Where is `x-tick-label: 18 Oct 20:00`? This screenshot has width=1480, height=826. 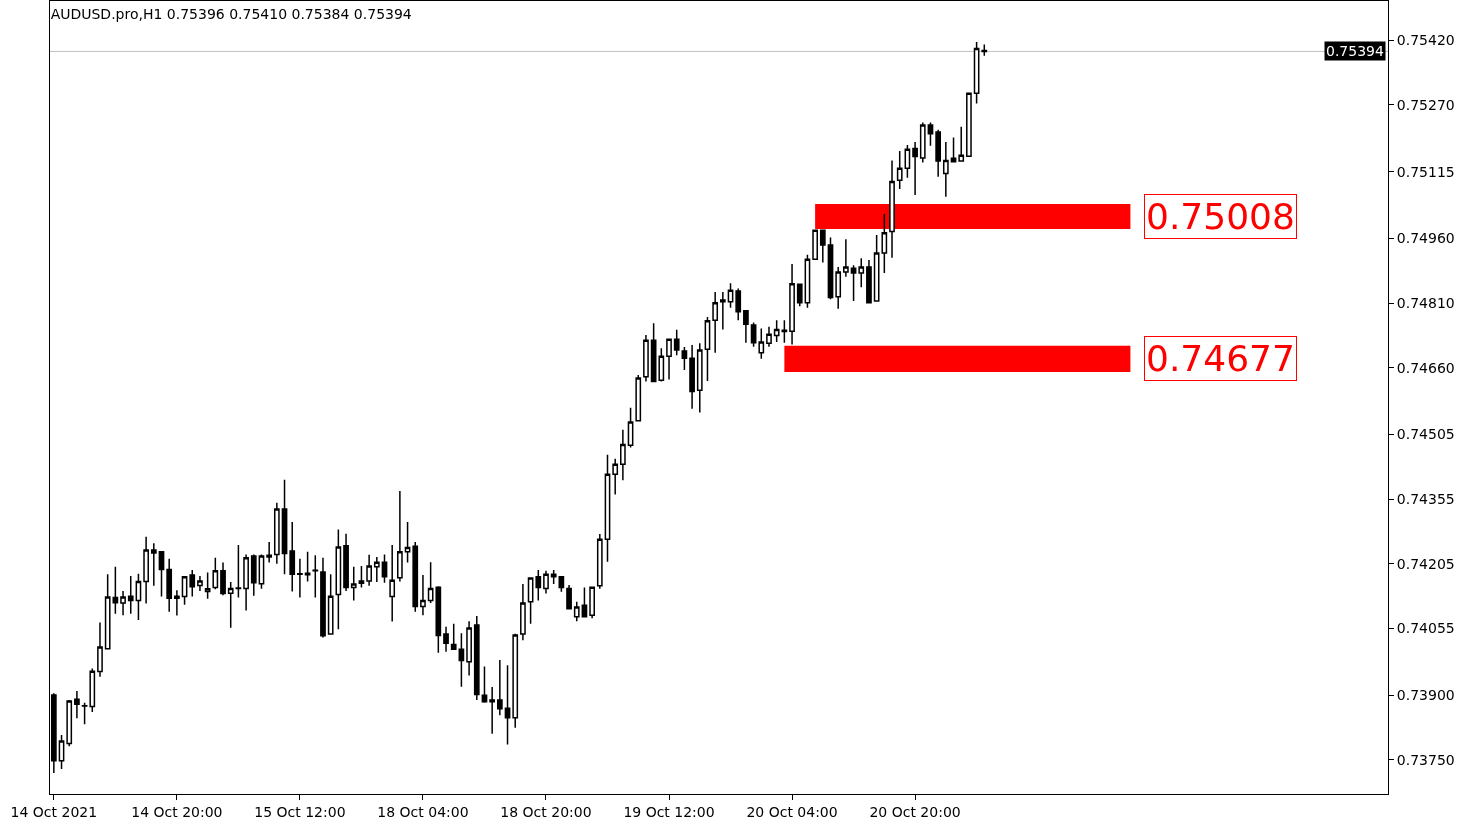 x-tick-label: 18 Oct 20:00 is located at coordinates (546, 811).